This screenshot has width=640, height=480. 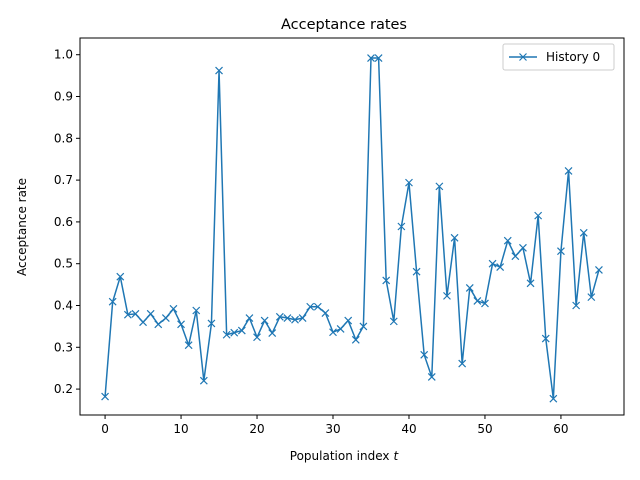 I want to click on chart-title: Acceptance rates, so click(x=344, y=25).